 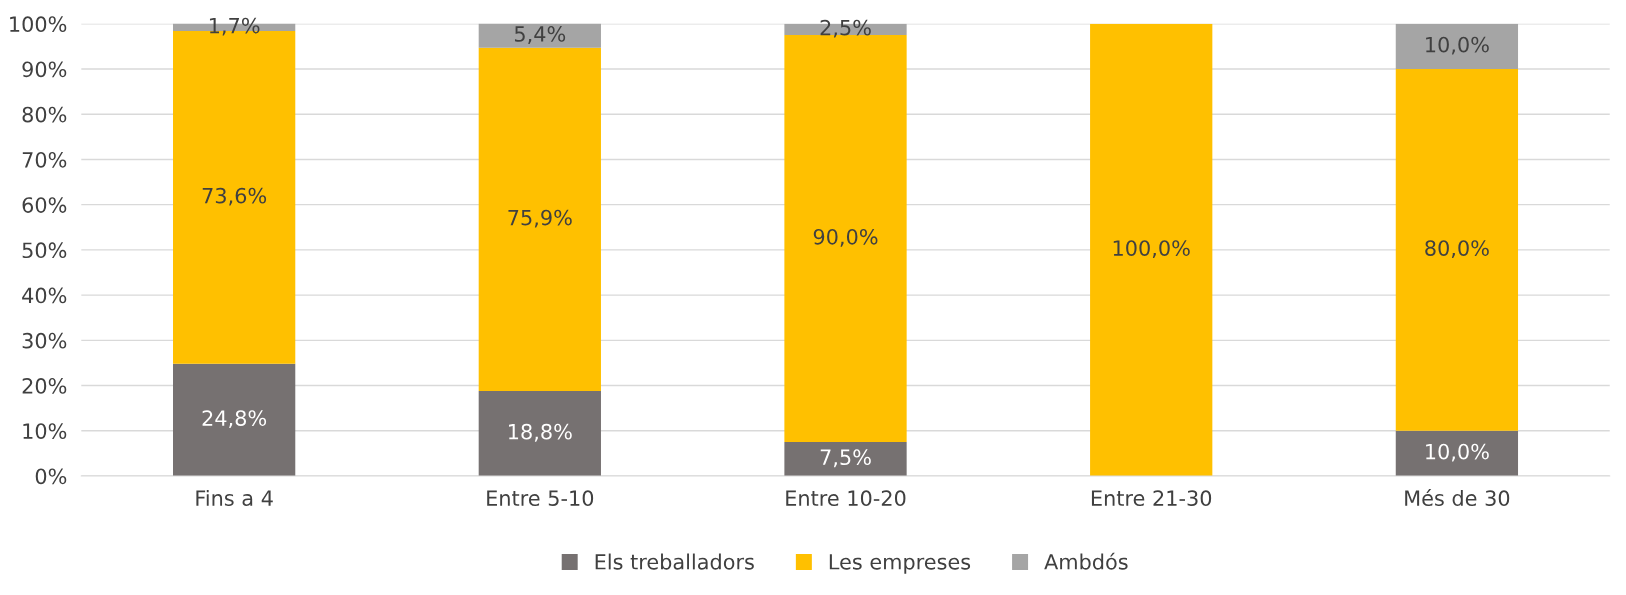 I want to click on x-tick-label: Entre 10-20, so click(x=846, y=498).